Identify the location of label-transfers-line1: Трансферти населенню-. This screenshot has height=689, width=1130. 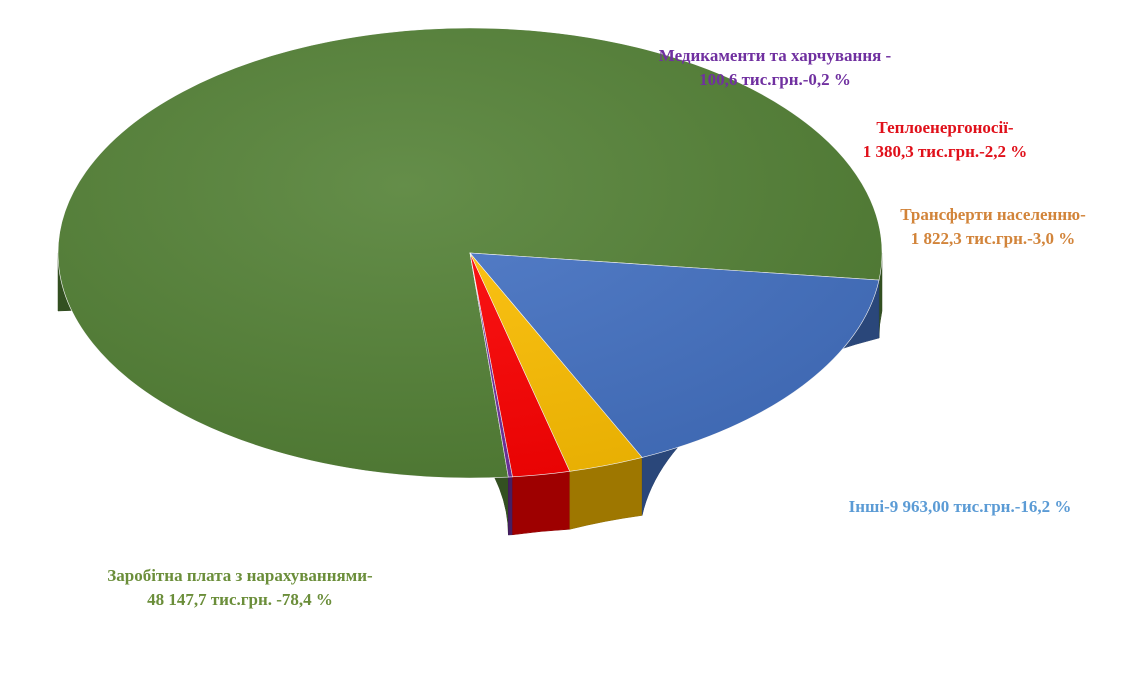
(993, 214).